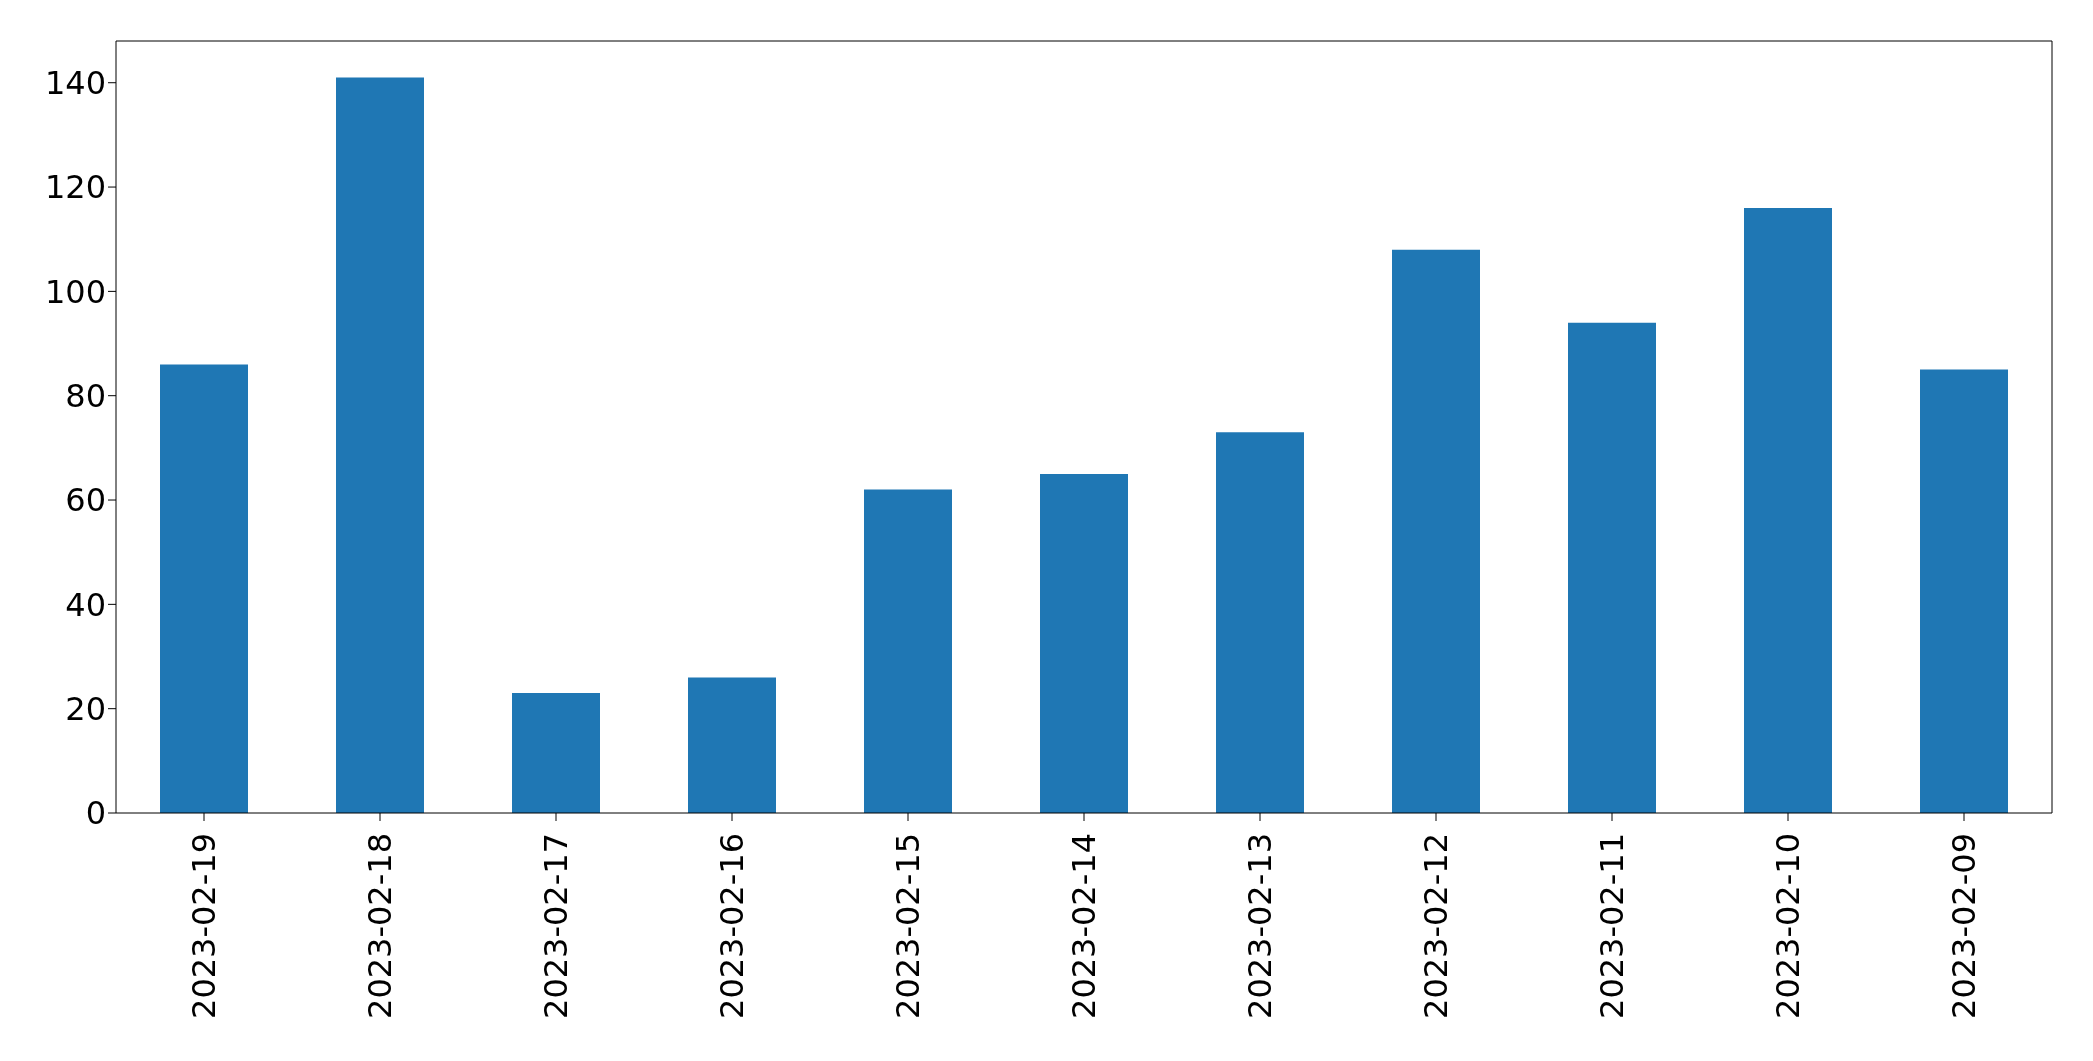  Describe the element at coordinates (1260, 926) in the screenshot. I see `x-tick-label: 2023-02-13` at that location.